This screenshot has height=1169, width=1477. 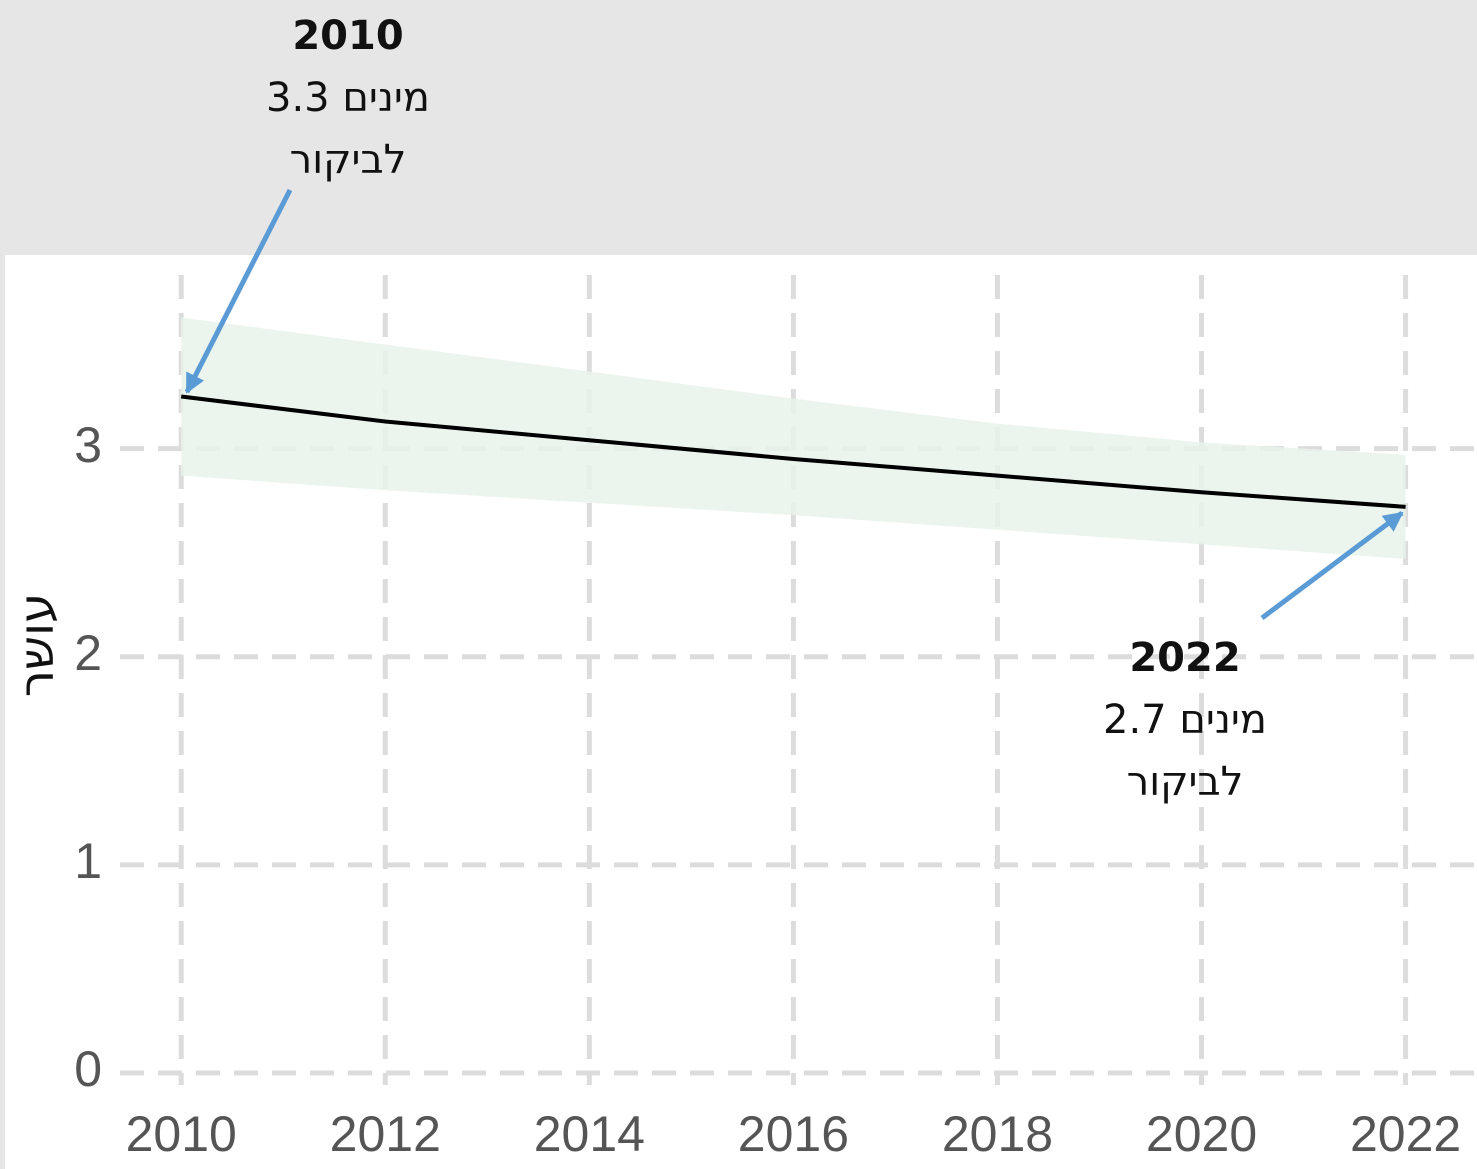 What do you see at coordinates (1185, 720) in the screenshot?
I see `annotation-text: 2.7 מינים` at bounding box center [1185, 720].